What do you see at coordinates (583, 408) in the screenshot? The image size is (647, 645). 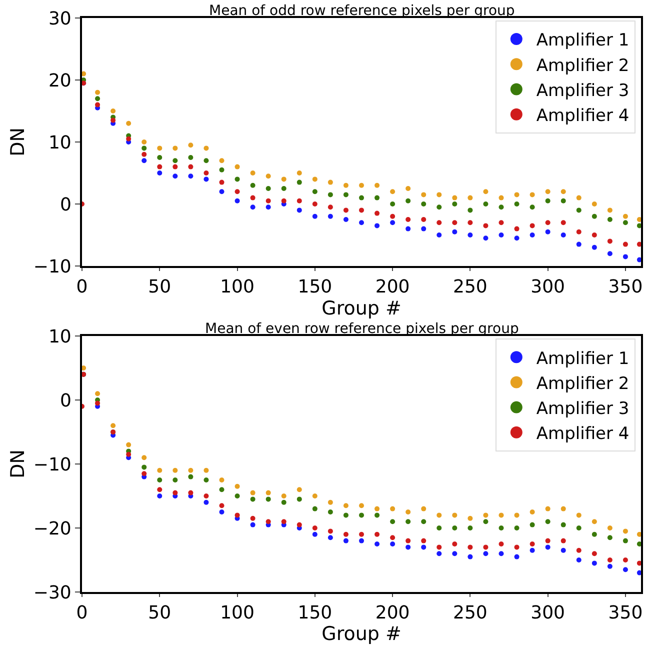 I see `legend-label: Amplifier 3` at bounding box center [583, 408].